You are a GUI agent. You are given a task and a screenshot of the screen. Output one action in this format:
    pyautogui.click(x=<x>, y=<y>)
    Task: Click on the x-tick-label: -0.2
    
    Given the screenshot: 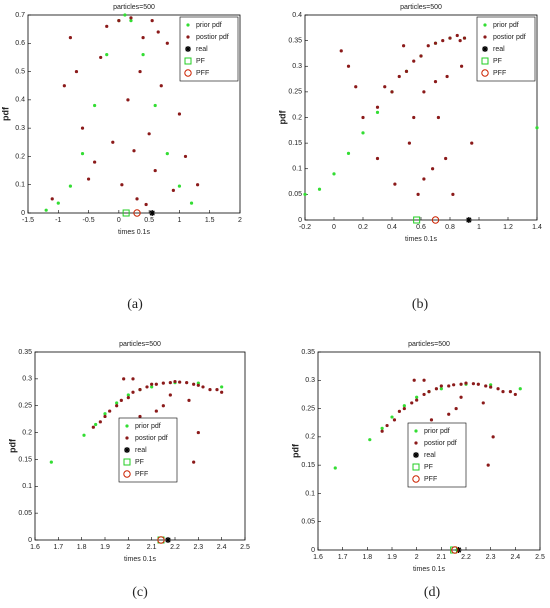 What is the action you would take?
    pyautogui.click(x=305, y=227)
    